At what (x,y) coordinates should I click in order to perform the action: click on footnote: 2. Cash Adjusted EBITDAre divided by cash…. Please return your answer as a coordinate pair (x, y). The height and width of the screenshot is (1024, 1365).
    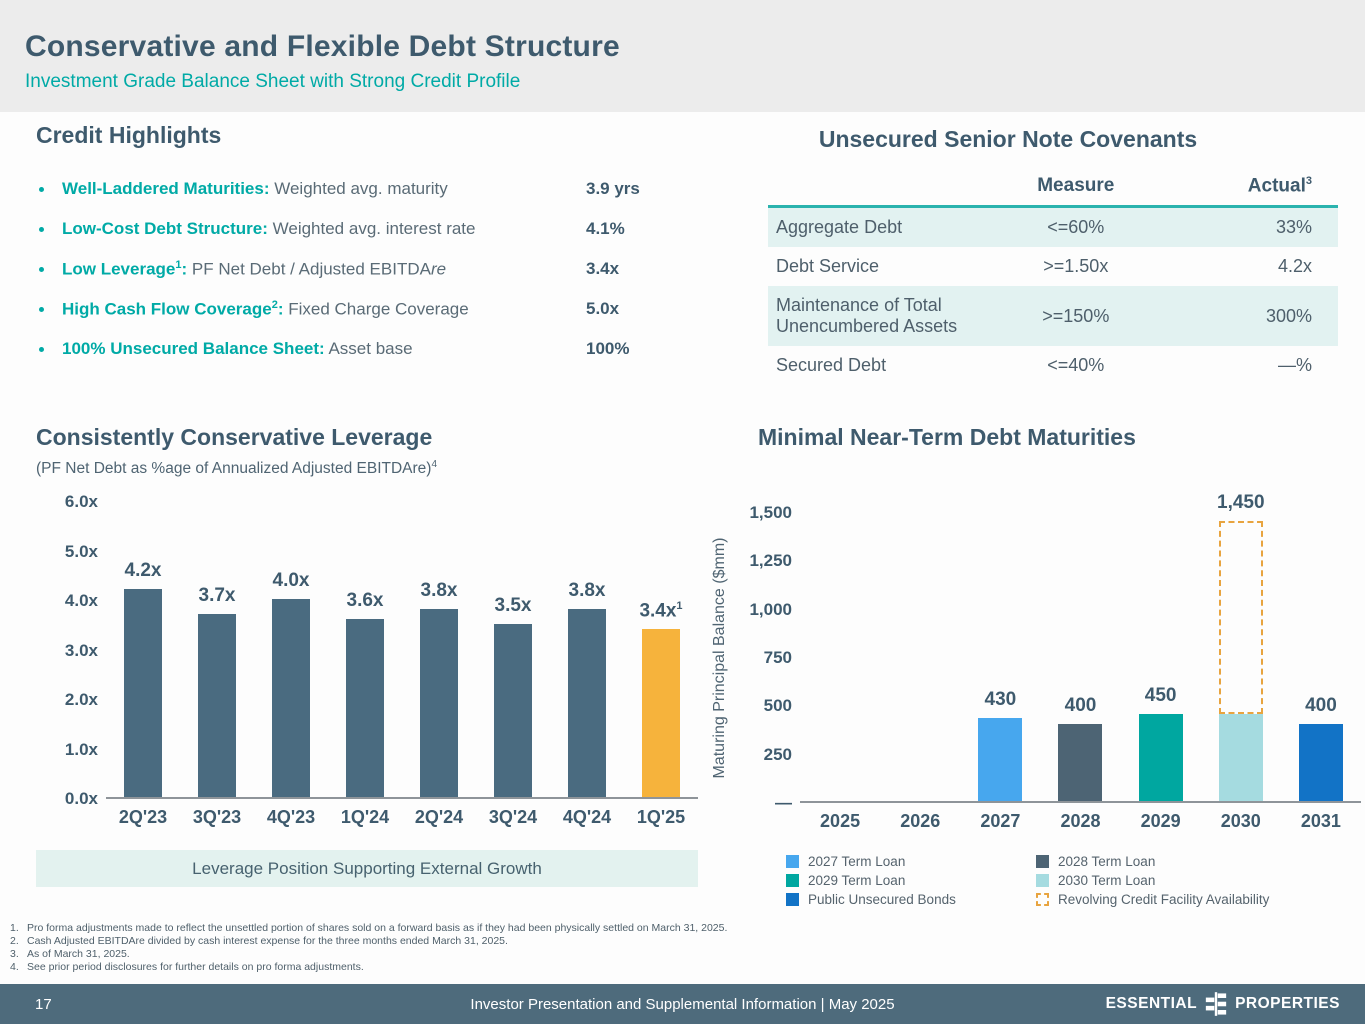
    Looking at the image, I should click on (560, 941).